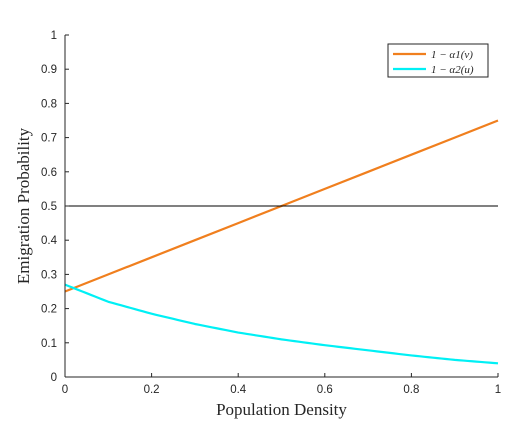 The image size is (529, 425). Describe the element at coordinates (452, 55) in the screenshot. I see `legend-label: 1 − α1(v)` at that location.